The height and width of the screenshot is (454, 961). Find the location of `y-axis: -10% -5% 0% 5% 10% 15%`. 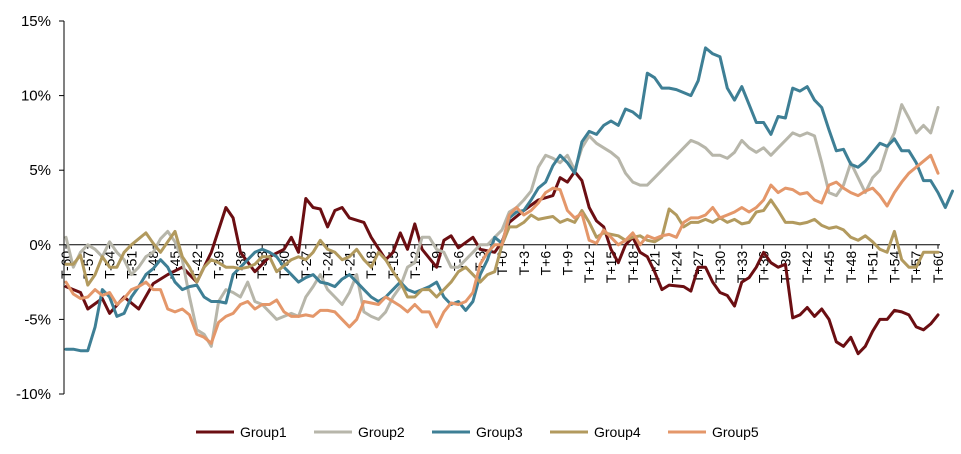

y-axis: -10% -5% 0% 5% 10% 15% is located at coordinates (40, 208).